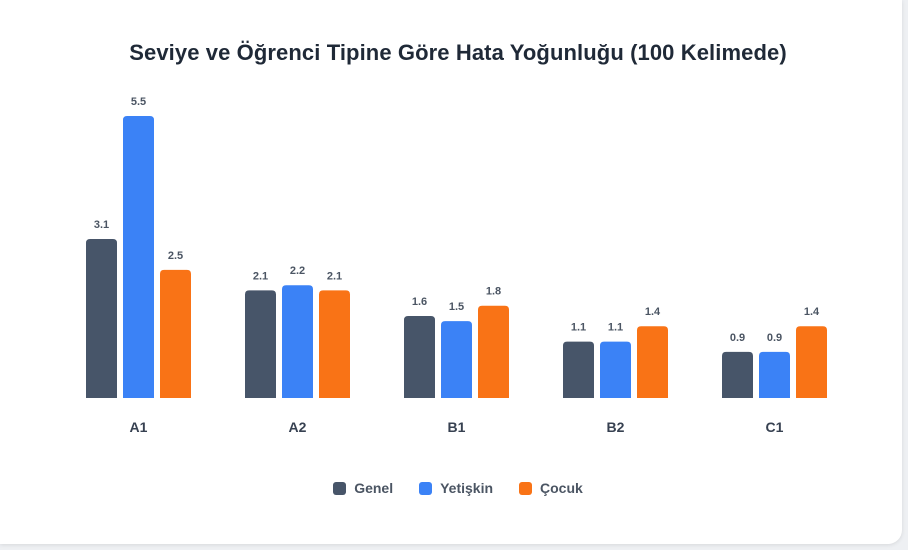  I want to click on data-label-b1-genel: 1.6, so click(419, 302).